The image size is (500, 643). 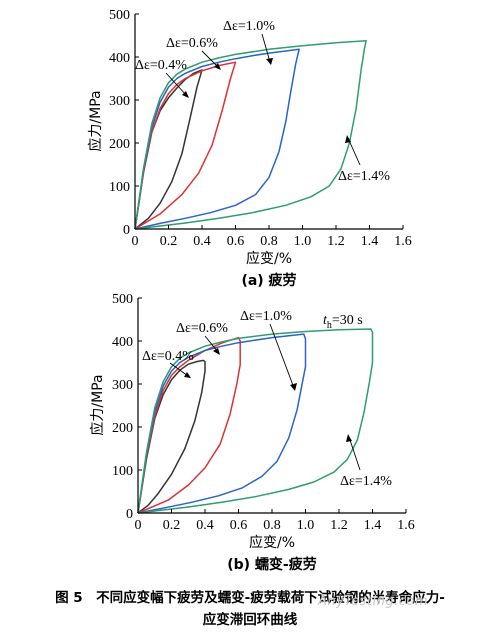 What do you see at coordinates (263, 99) in the screenshot?
I see `leaders-a` at bounding box center [263, 99].